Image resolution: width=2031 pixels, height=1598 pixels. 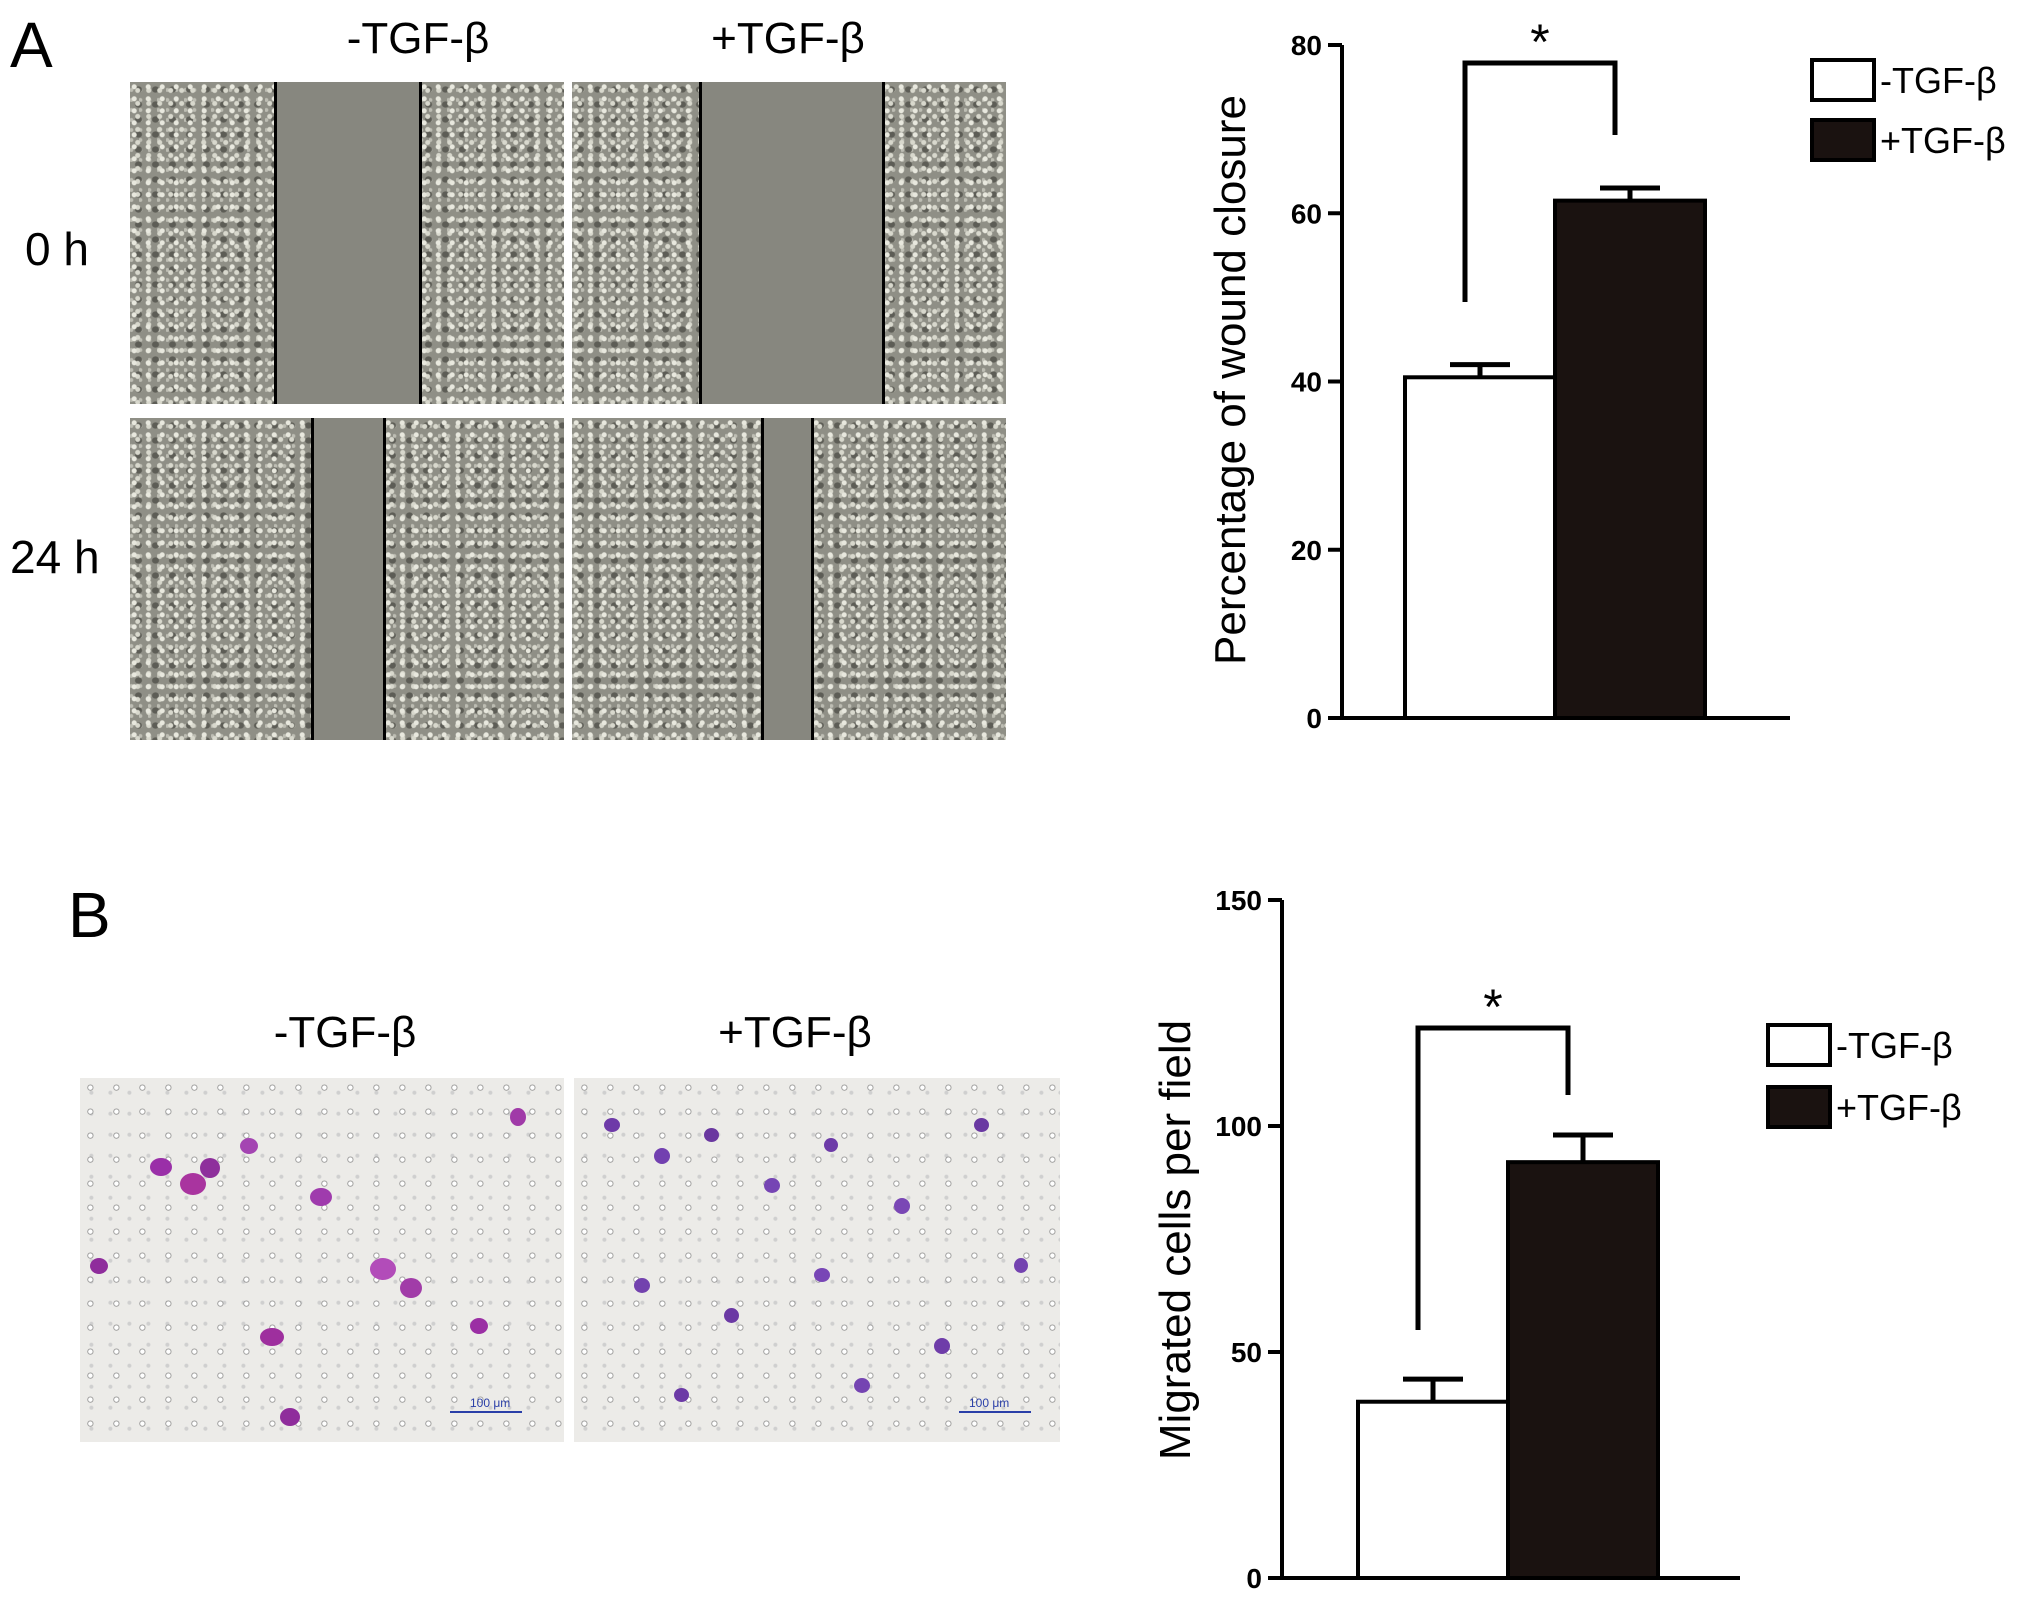 What do you see at coordinates (1894, 1045) in the screenshot?
I see `chart-b-legend-label-0: -TGF-β` at bounding box center [1894, 1045].